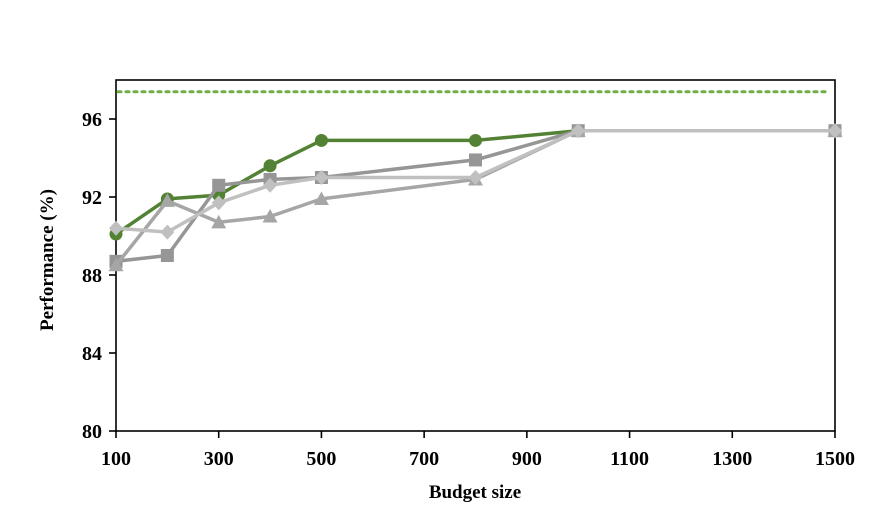  I want to click on y-tick-label: 88, so click(92, 276).